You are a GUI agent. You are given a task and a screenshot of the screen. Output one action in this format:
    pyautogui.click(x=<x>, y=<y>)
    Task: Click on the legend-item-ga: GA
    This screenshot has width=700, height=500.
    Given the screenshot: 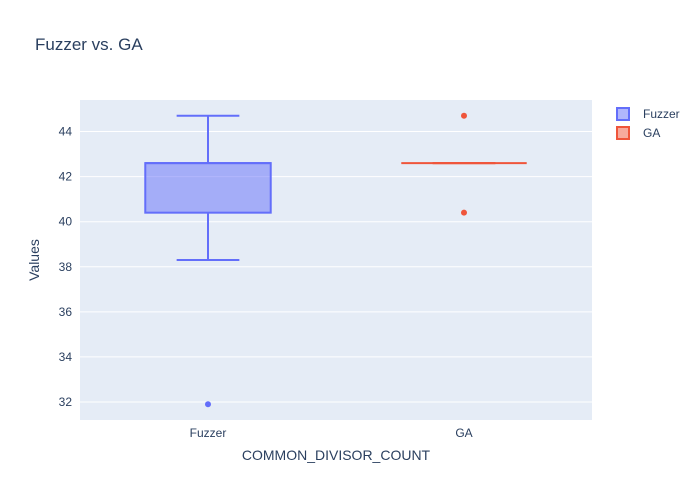 What is the action you would take?
    pyautogui.click(x=638, y=133)
    